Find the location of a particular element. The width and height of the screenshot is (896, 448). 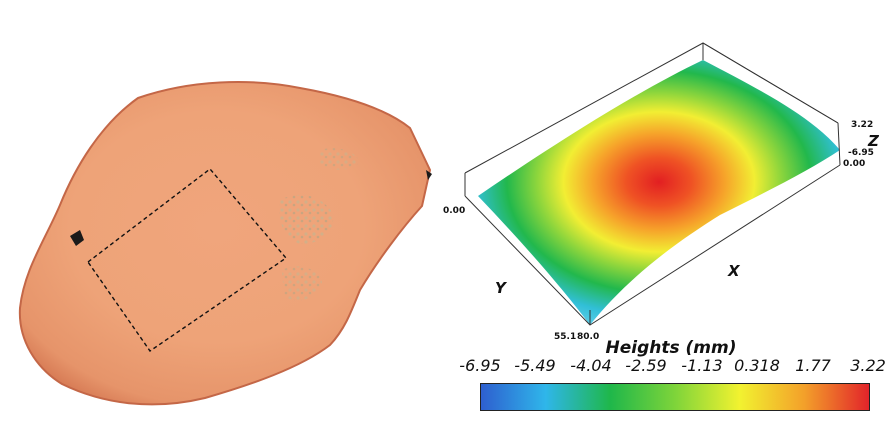

axis-label-x: X is located at coordinates (734, 271).